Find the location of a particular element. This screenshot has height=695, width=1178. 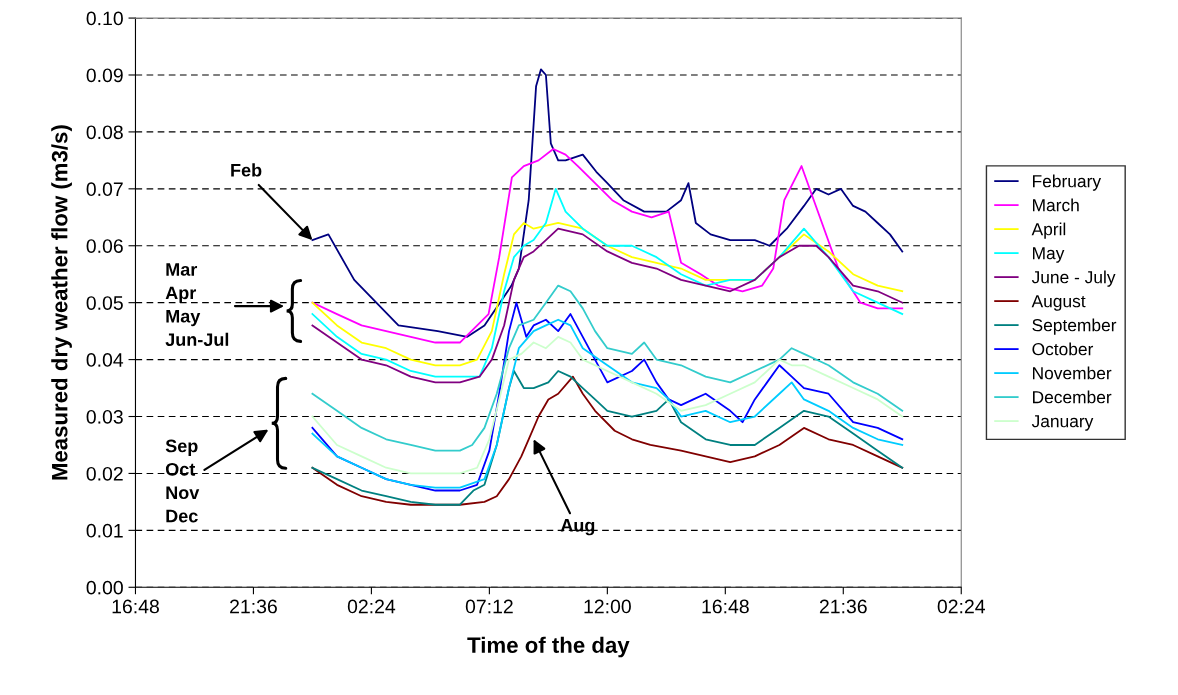

y-tick-label: 0.01 is located at coordinates (104, 530).